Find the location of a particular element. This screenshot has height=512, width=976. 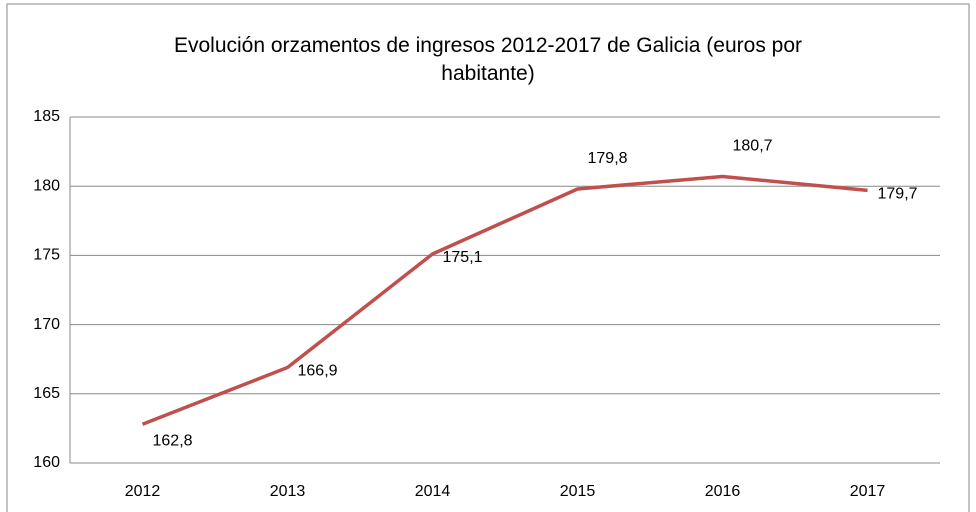

x-tick-label: 2016 is located at coordinates (723, 491).